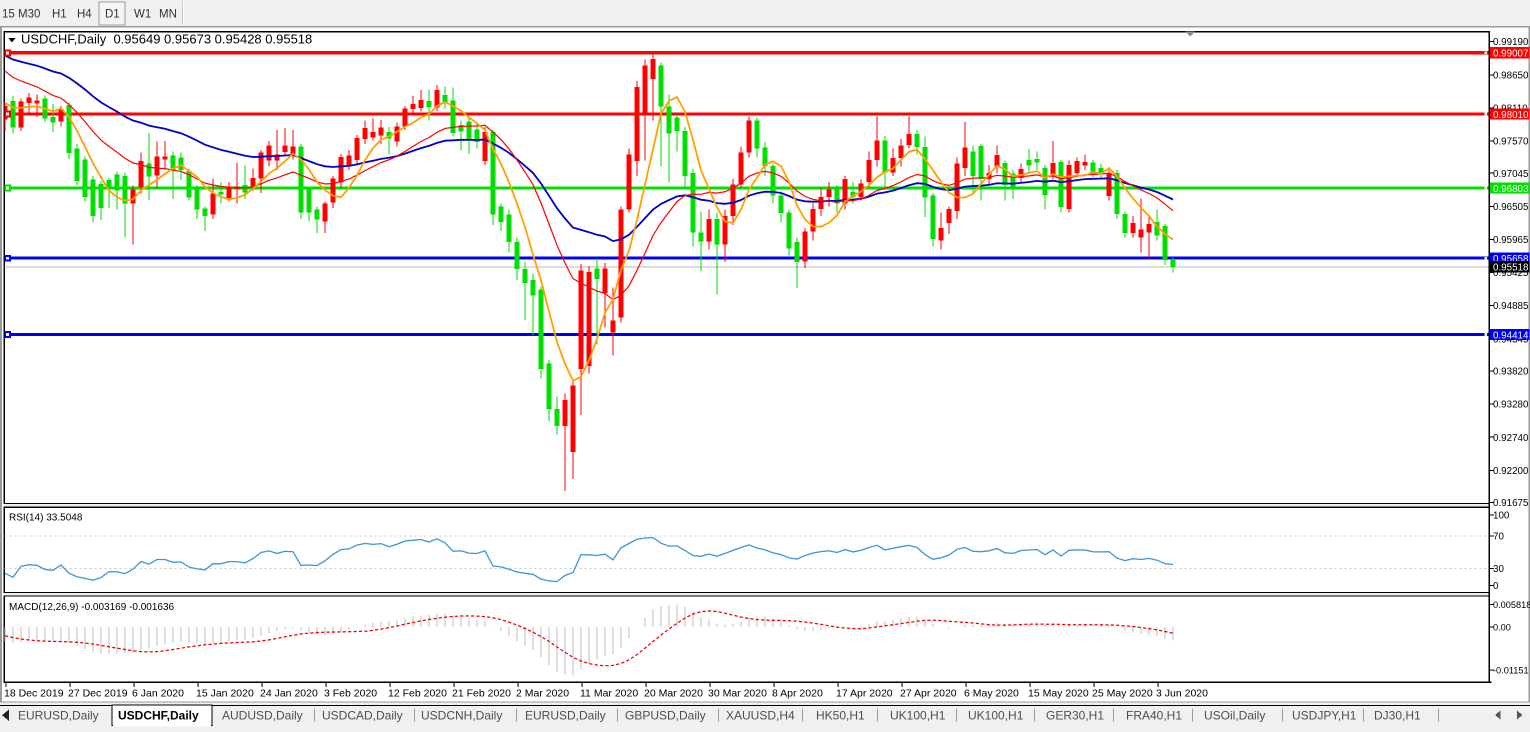  Describe the element at coordinates (1501, 515) in the screenshot. I see `svg-text: 100` at that location.